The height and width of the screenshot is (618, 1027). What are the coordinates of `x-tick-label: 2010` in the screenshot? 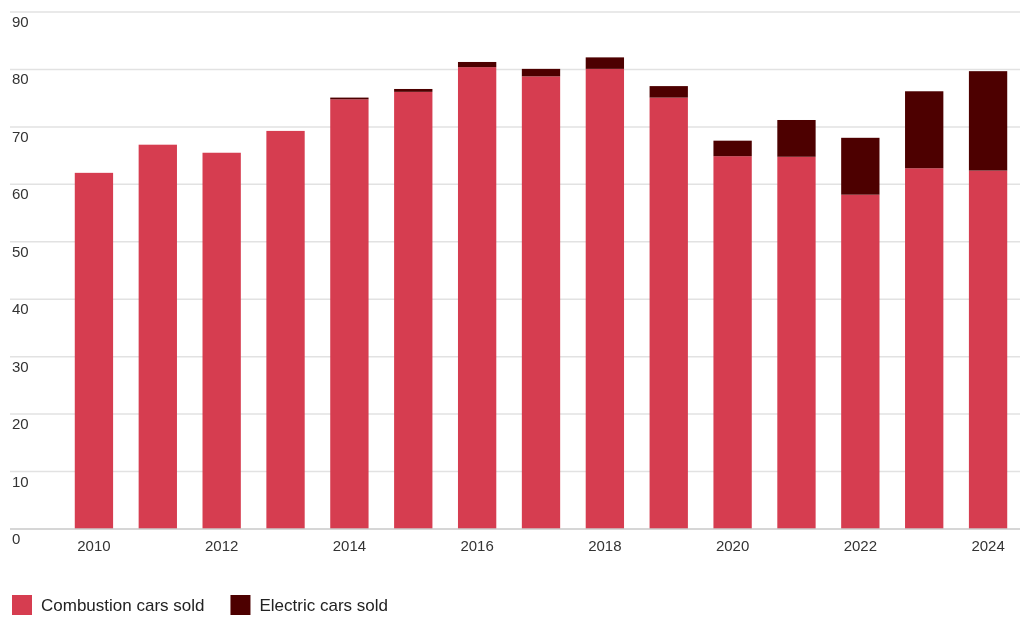 It's located at (94, 545).